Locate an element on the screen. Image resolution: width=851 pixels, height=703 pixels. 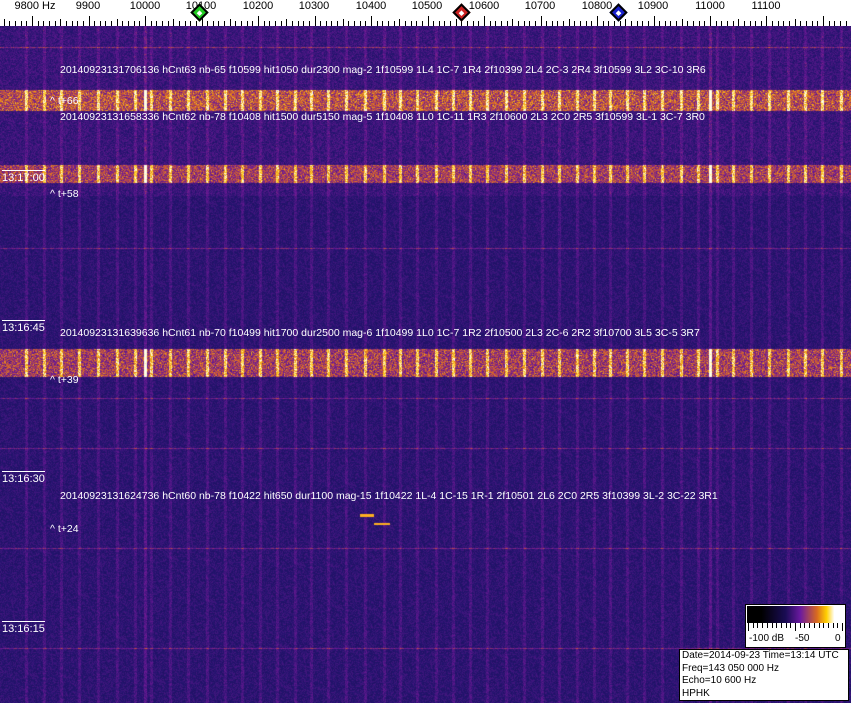
echo-frequency: Echo=10 600 Hz is located at coordinates (719, 680).